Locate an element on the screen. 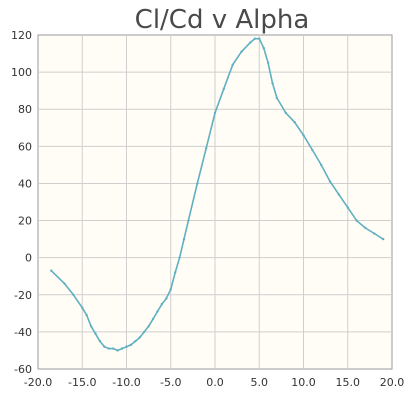 This screenshot has height=403, width=410. x-tick-label: 20.0 is located at coordinates (392, 382).